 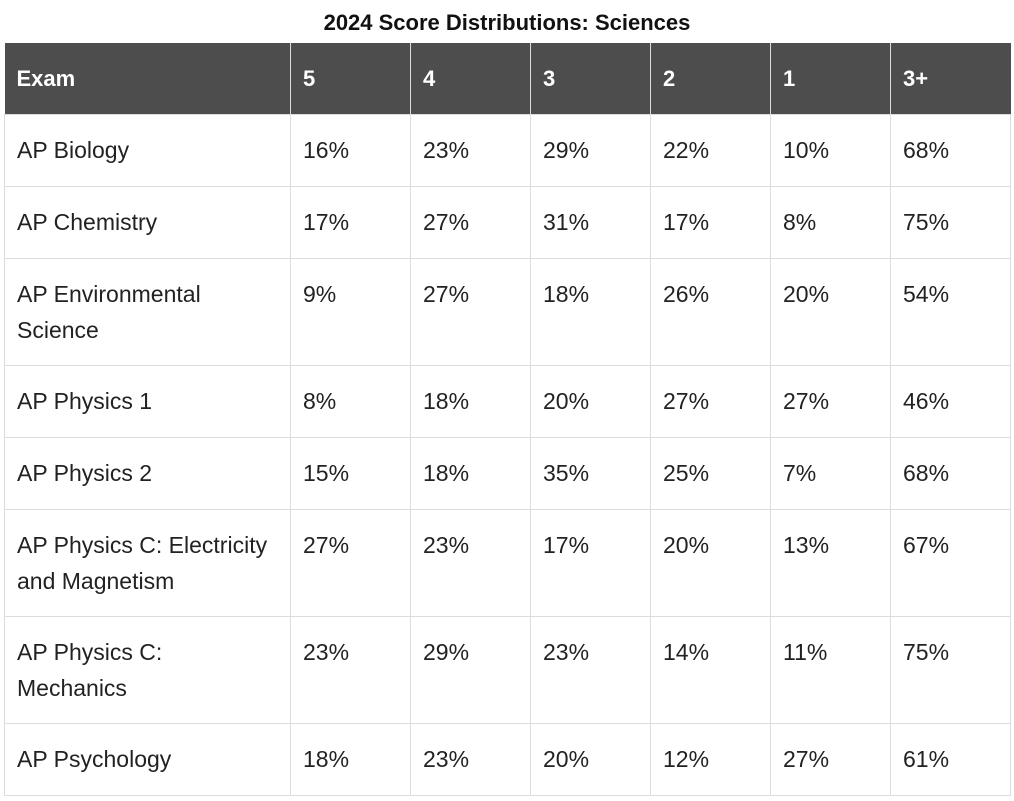 I want to click on header-score-4: 4, so click(x=470, y=79).